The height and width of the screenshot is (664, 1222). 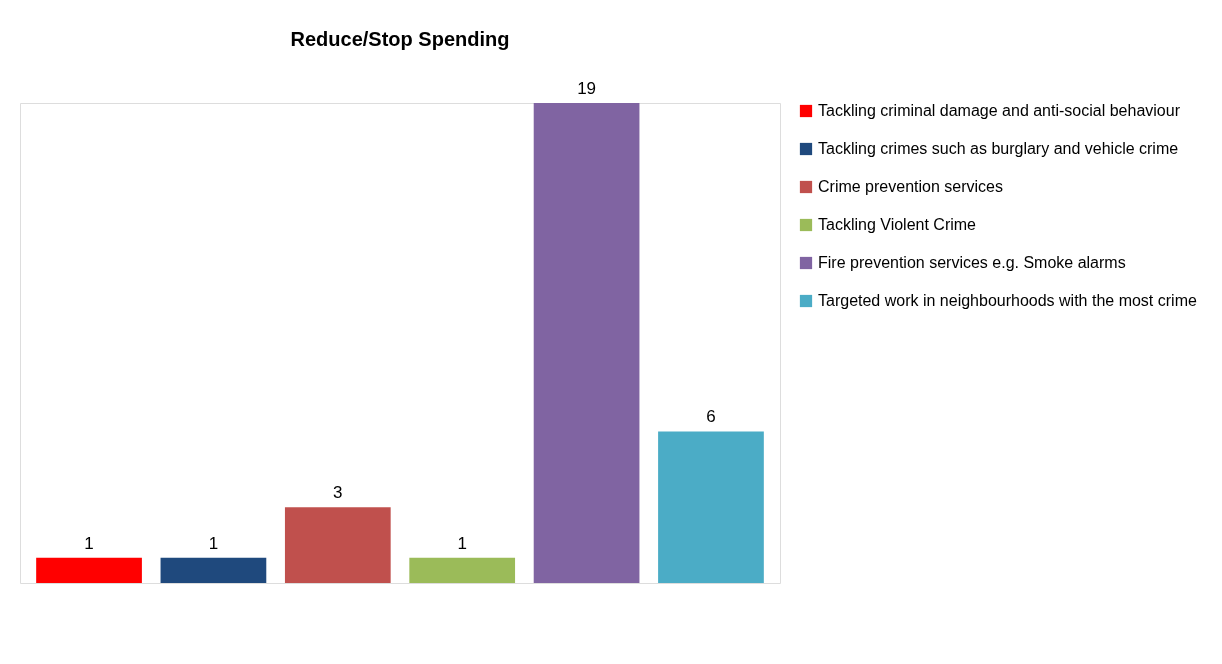 What do you see at coordinates (338, 493) in the screenshot?
I see `data-label: 3` at bounding box center [338, 493].